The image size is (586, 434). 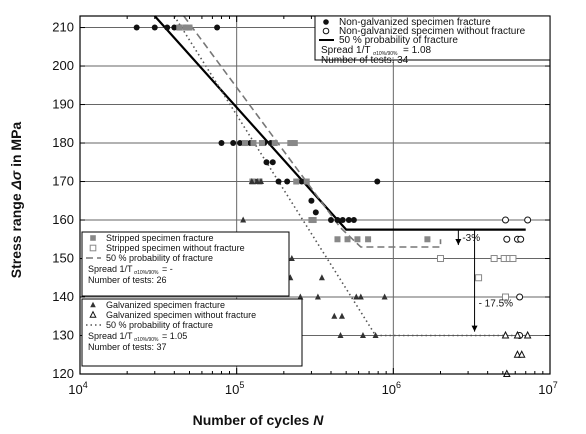 I want to click on legend-spread-value: = 1.05, so click(x=174, y=336).